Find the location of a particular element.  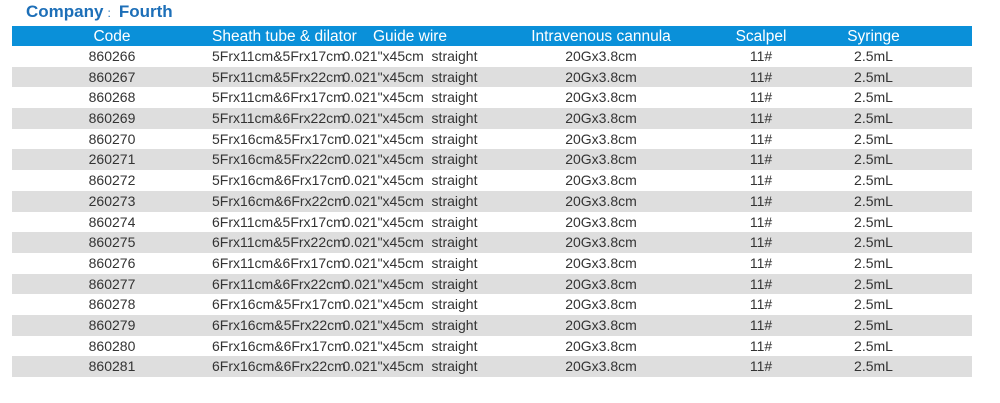

company-title: Company: Fourth is located at coordinates (99, 12).